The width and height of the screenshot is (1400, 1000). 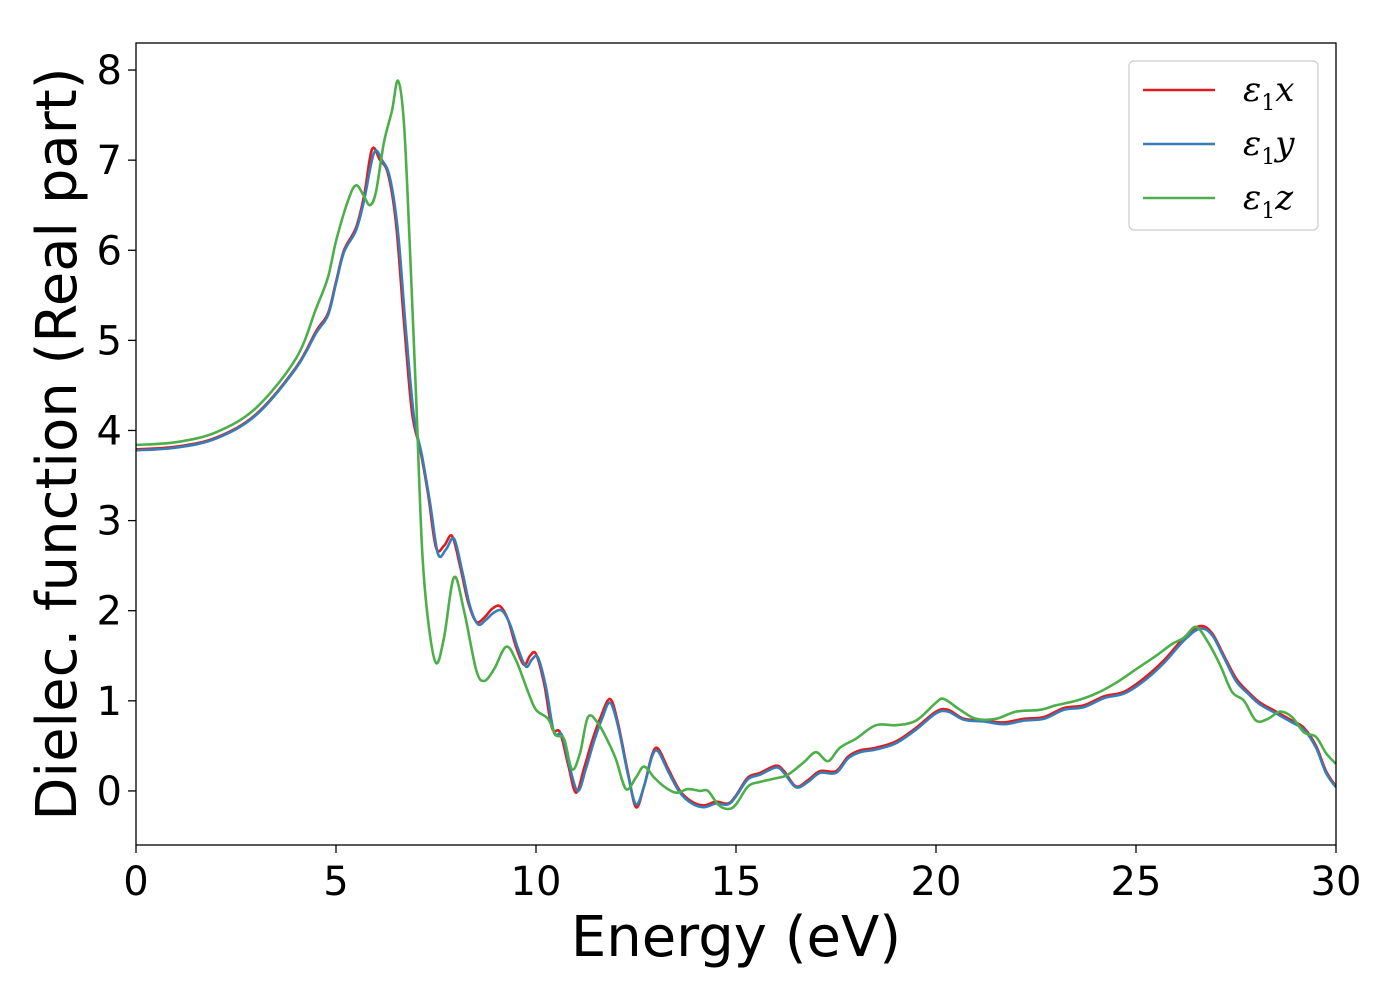 I want to click on x-tick-label: 5, so click(x=335, y=882).